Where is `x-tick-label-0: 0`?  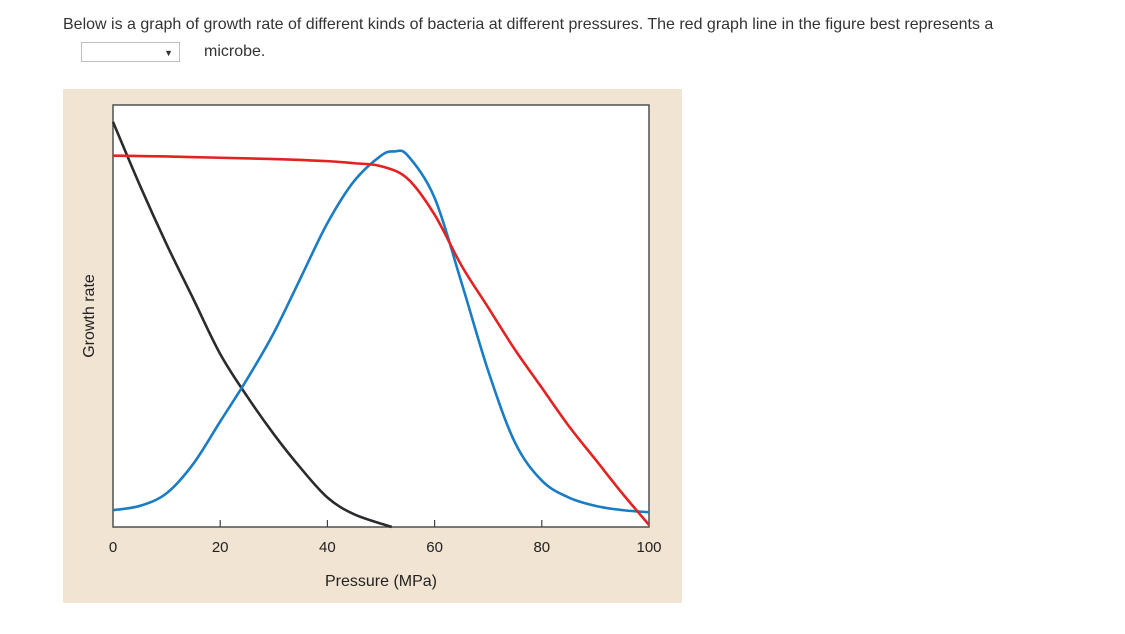 x-tick-label-0: 0 is located at coordinates (113, 547).